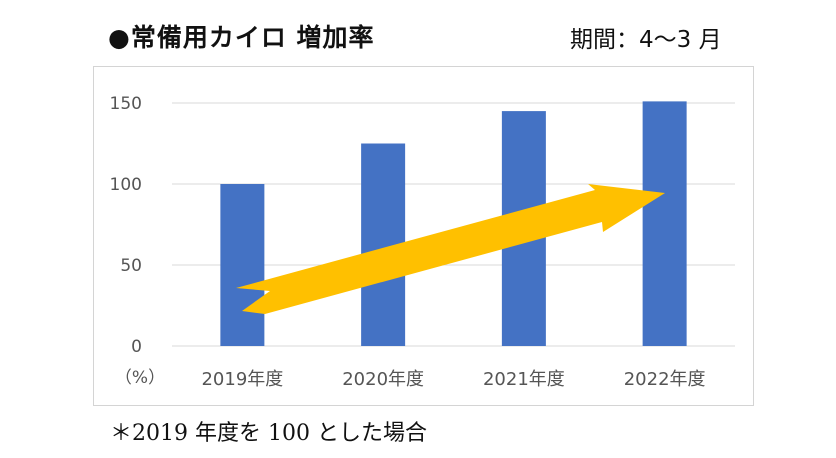 This screenshot has width=836, height=458. Describe the element at coordinates (136, 347) in the screenshot. I see `y-tick-label: 0` at that location.